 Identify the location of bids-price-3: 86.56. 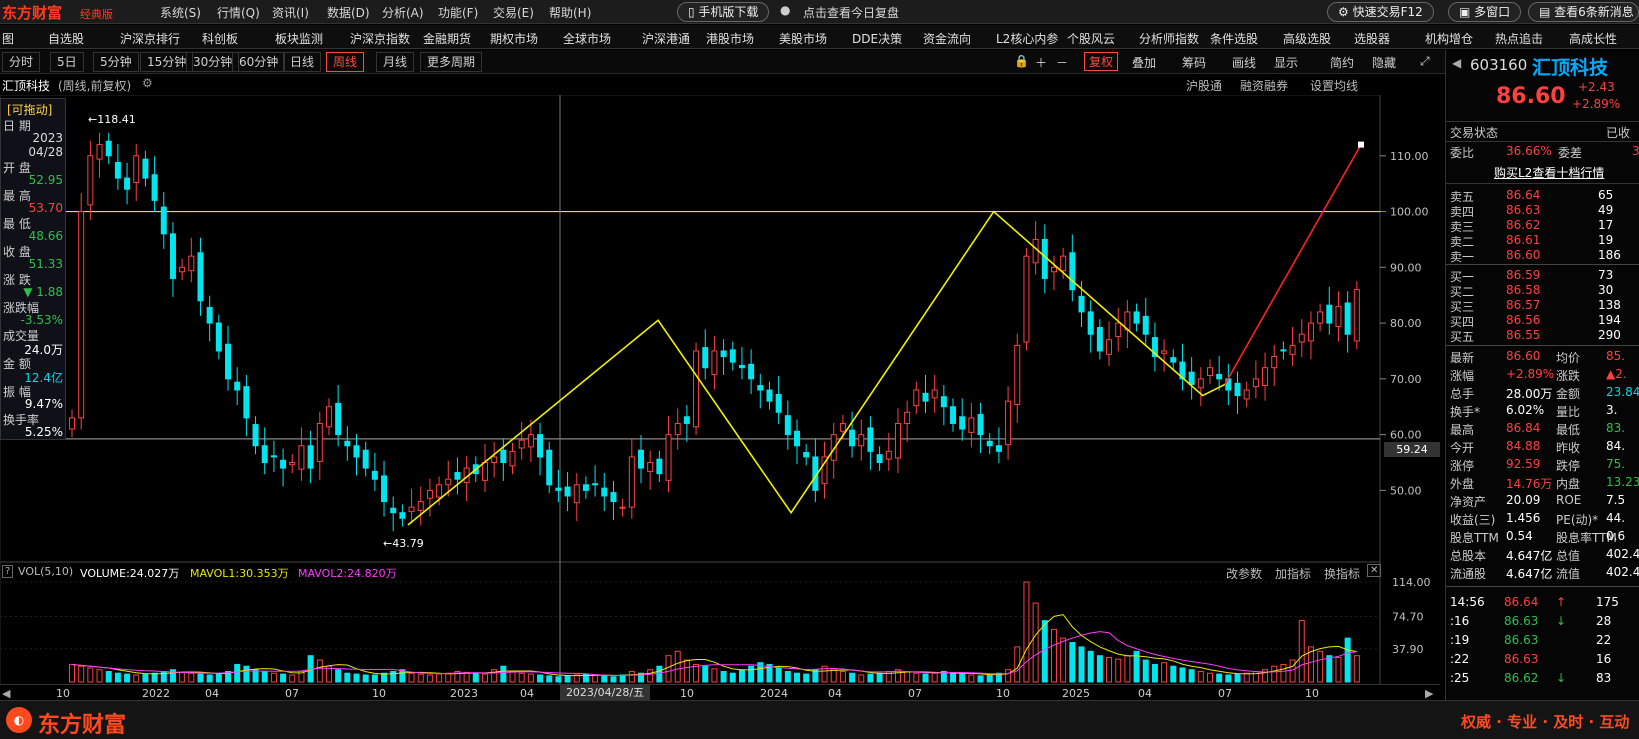
(1523, 320).